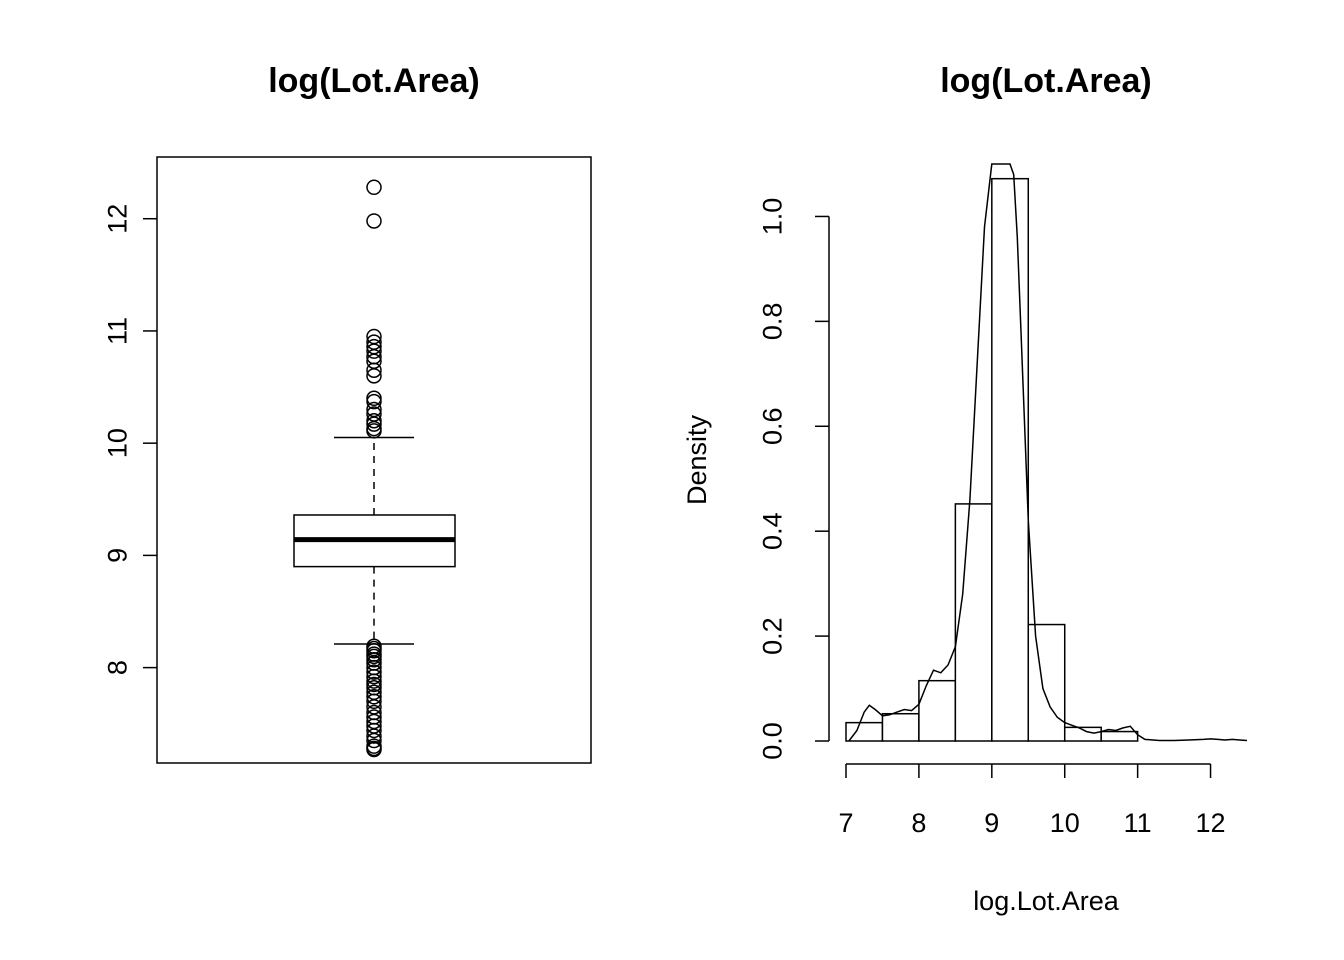 The image size is (1344, 960). What do you see at coordinates (772, 217) in the screenshot?
I see `histogram-y-tick-label: 1.0` at bounding box center [772, 217].